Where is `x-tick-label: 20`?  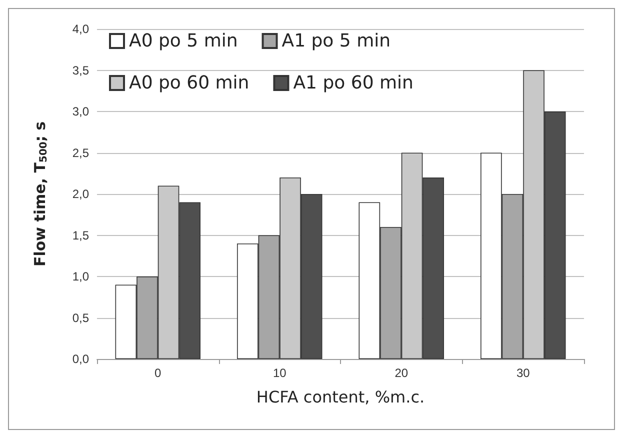 x-tick-label: 20 is located at coordinates (401, 373).